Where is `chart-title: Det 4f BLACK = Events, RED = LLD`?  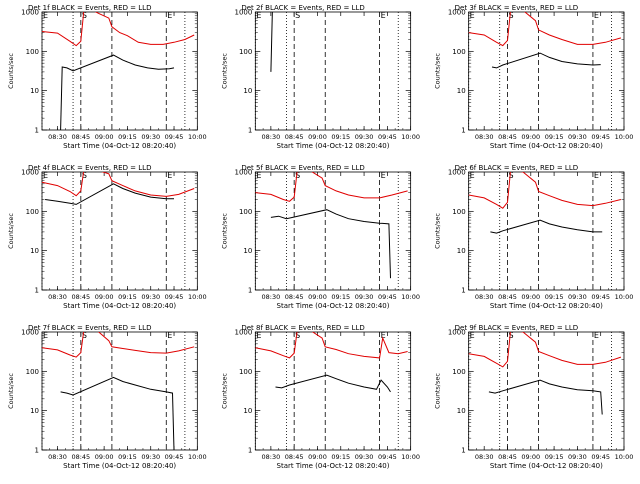 chart-title: Det 4f BLACK = Events, RED = LLD is located at coordinates (89, 168).